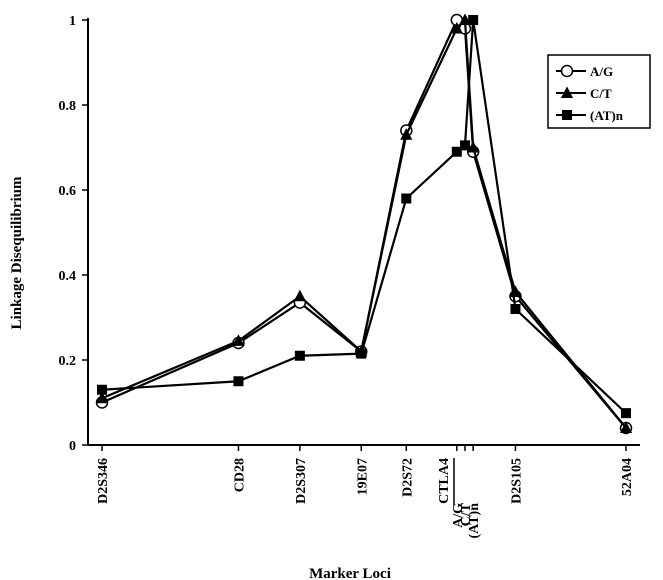 Image resolution: width=663 pixels, height=580 pixels. What do you see at coordinates (466, 514) in the screenshot?
I see `x-tick-label: C/T` at bounding box center [466, 514].